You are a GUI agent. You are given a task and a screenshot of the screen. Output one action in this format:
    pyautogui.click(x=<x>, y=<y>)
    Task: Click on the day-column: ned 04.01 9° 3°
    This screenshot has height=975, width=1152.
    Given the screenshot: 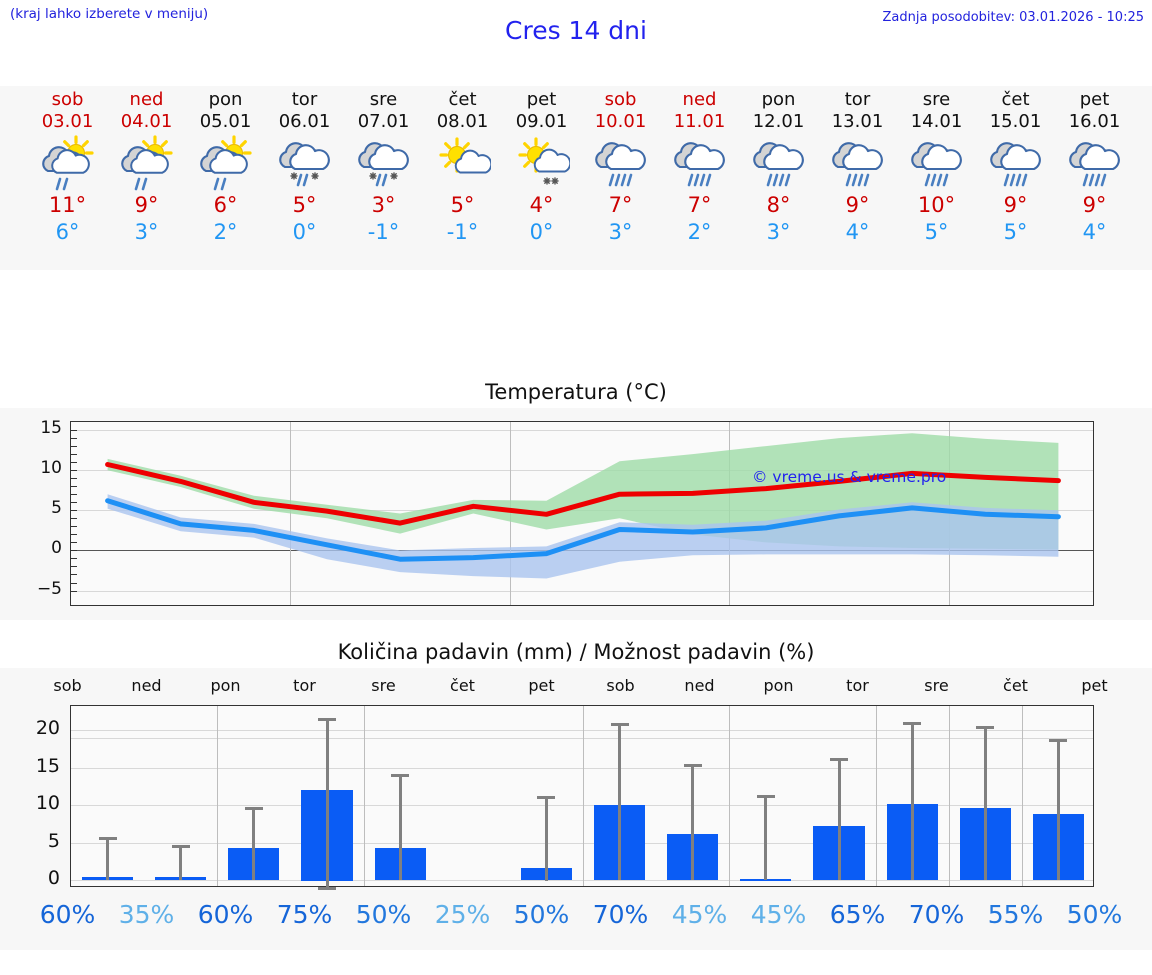 What is the action you would take?
    pyautogui.click(x=146, y=178)
    